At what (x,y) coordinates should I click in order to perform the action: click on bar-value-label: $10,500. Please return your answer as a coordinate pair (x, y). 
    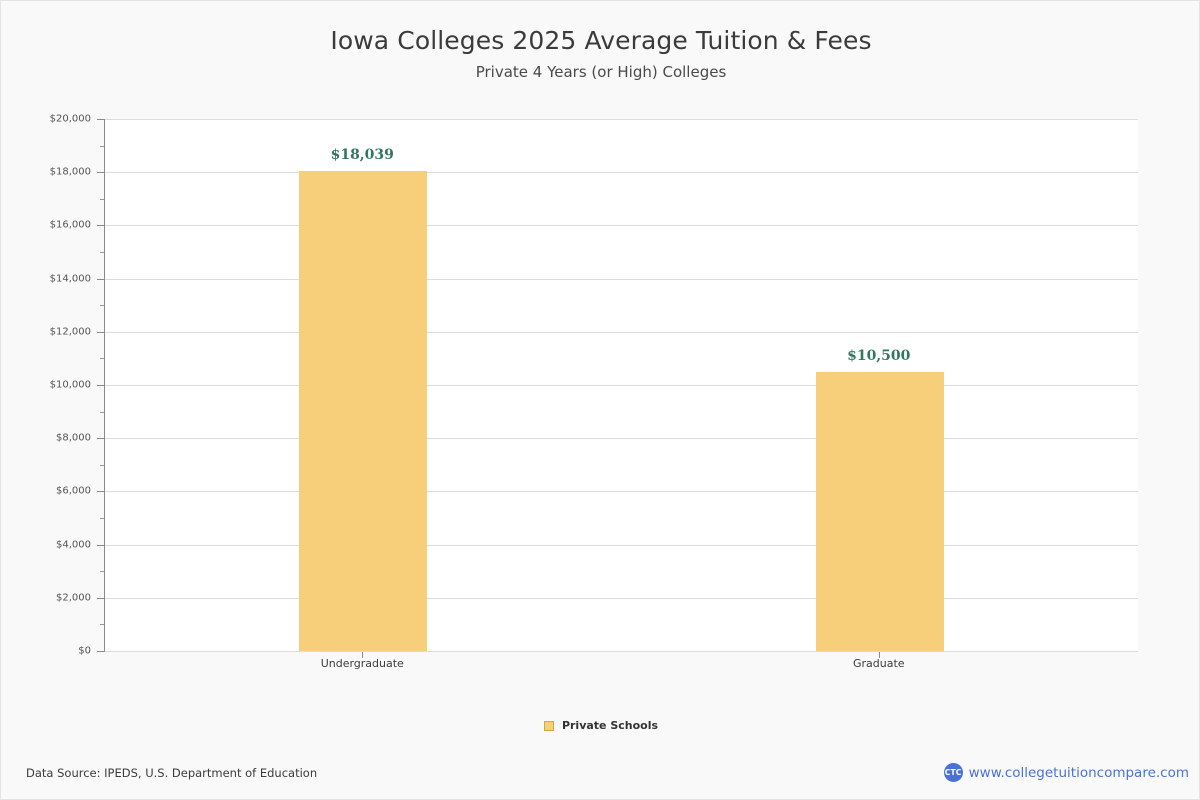
    Looking at the image, I should click on (879, 355).